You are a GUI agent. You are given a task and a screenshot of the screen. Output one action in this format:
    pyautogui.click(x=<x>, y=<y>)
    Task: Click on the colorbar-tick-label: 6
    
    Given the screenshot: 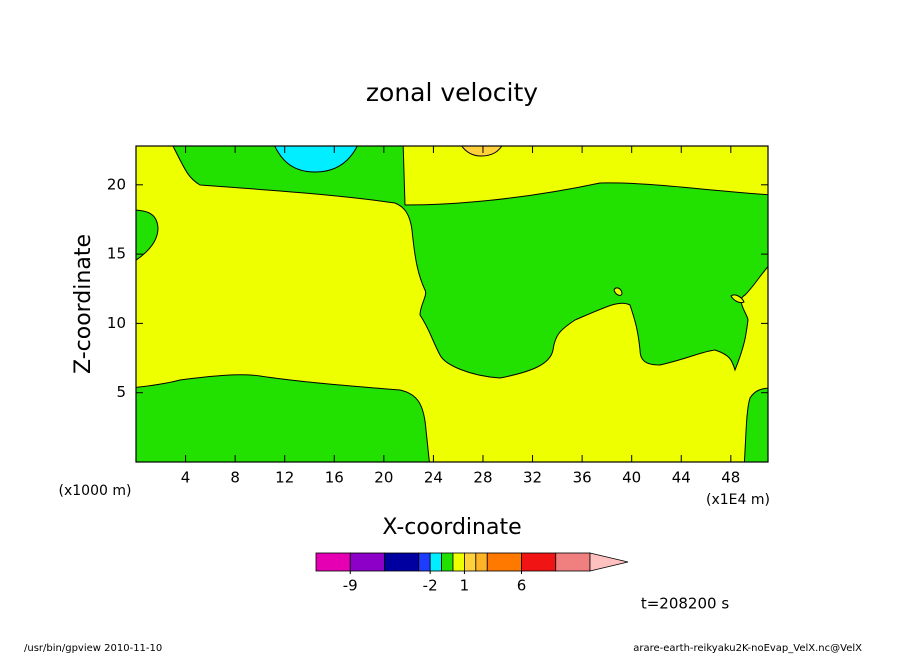 What is the action you would take?
    pyautogui.click(x=522, y=586)
    